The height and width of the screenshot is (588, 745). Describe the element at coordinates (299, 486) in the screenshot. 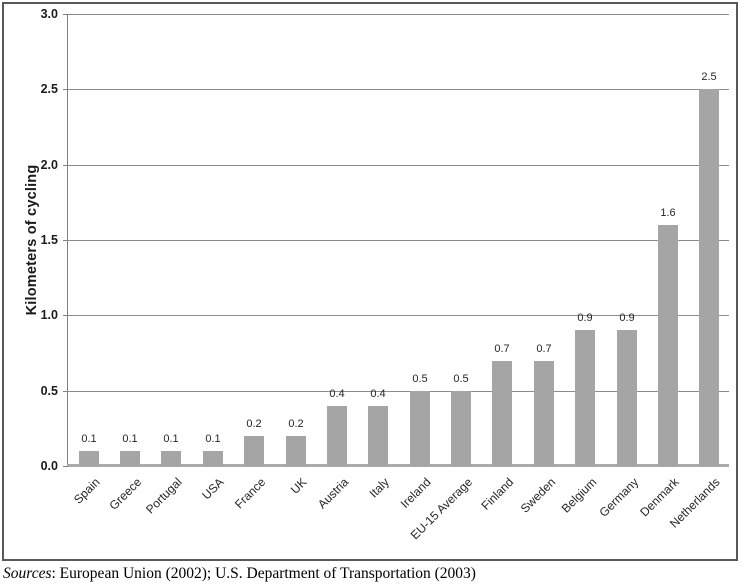

I see `x-category-label: UK` at that location.